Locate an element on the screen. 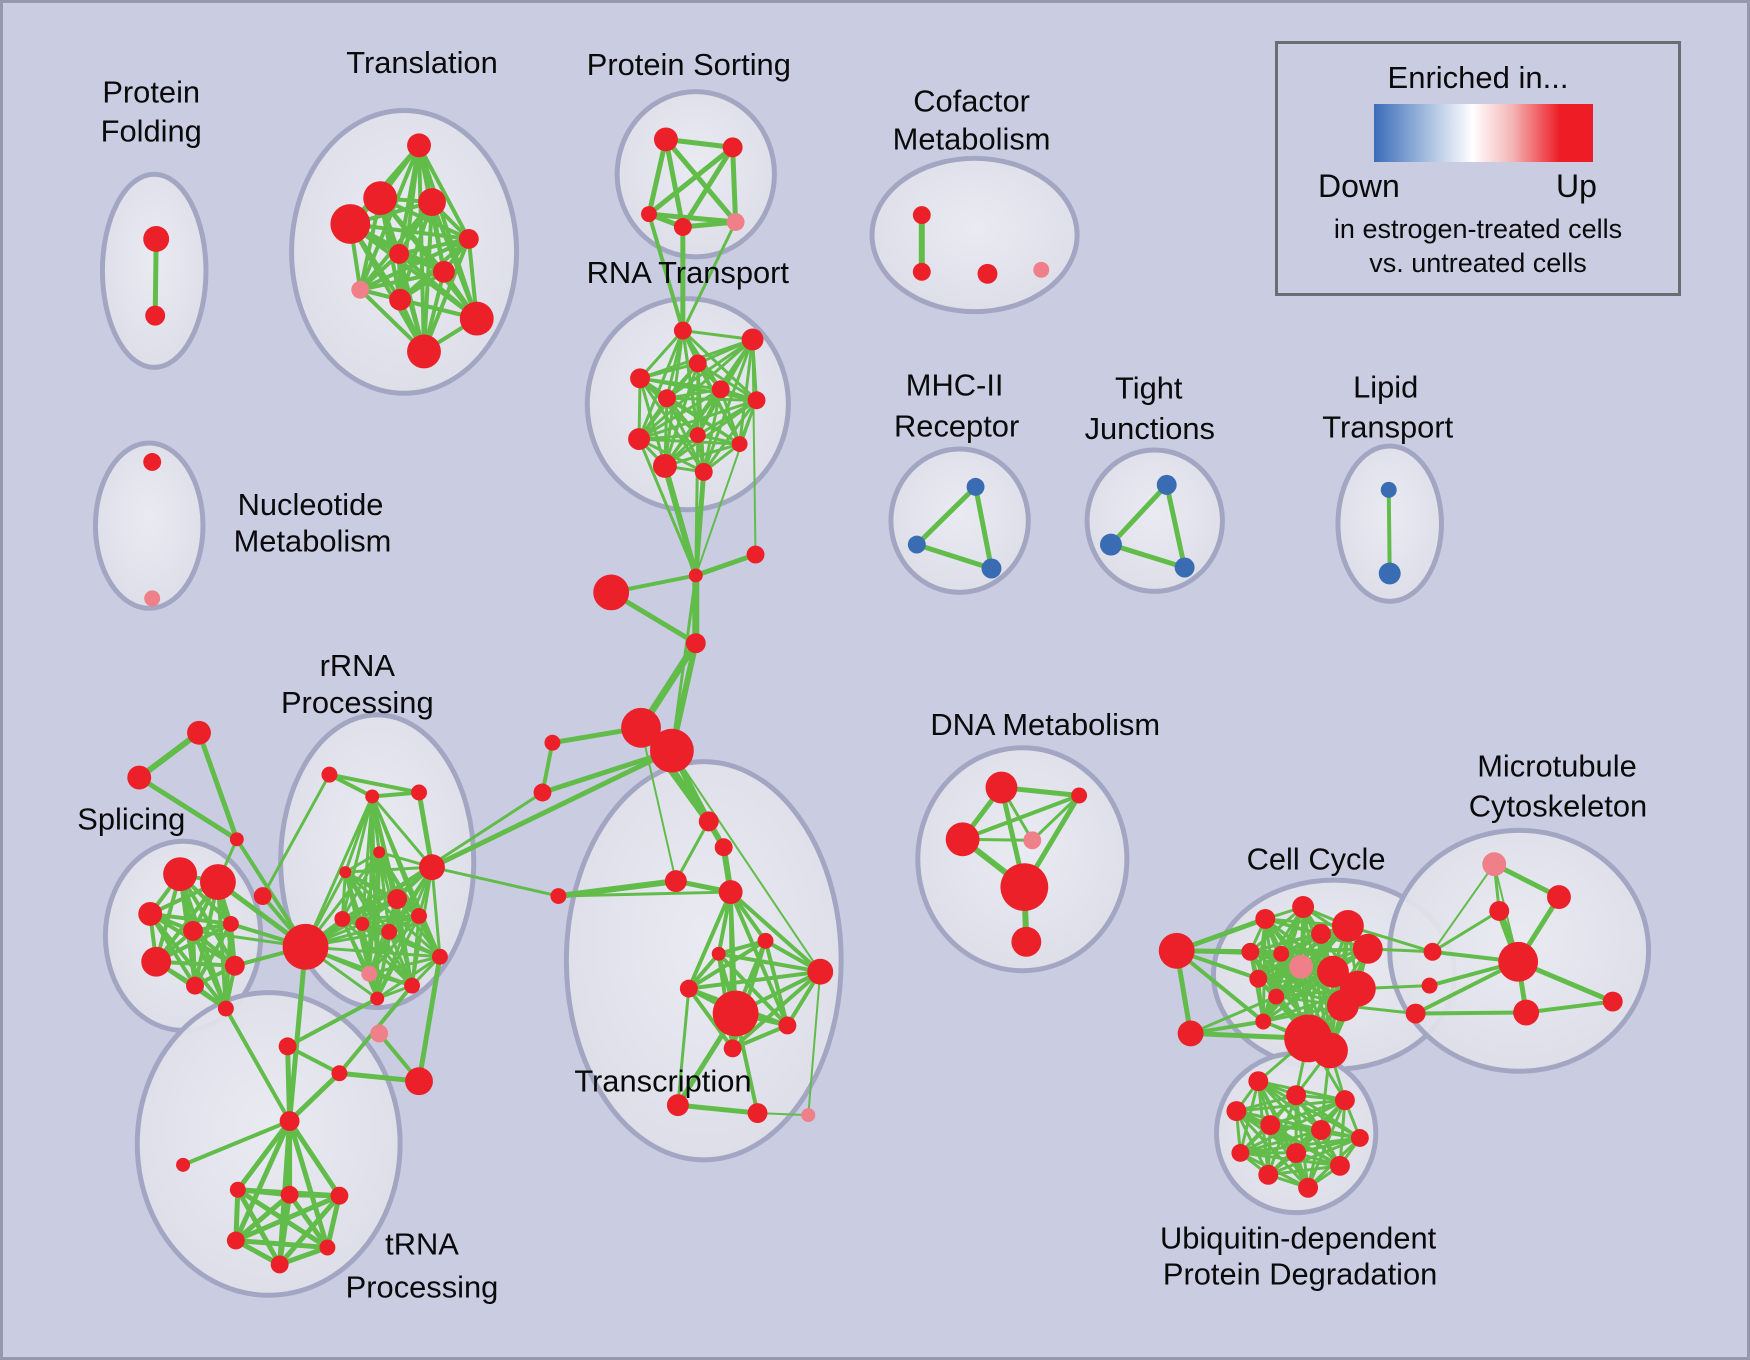 The height and width of the screenshot is (1360, 1750). node-g2 is located at coordinates (372, 796).